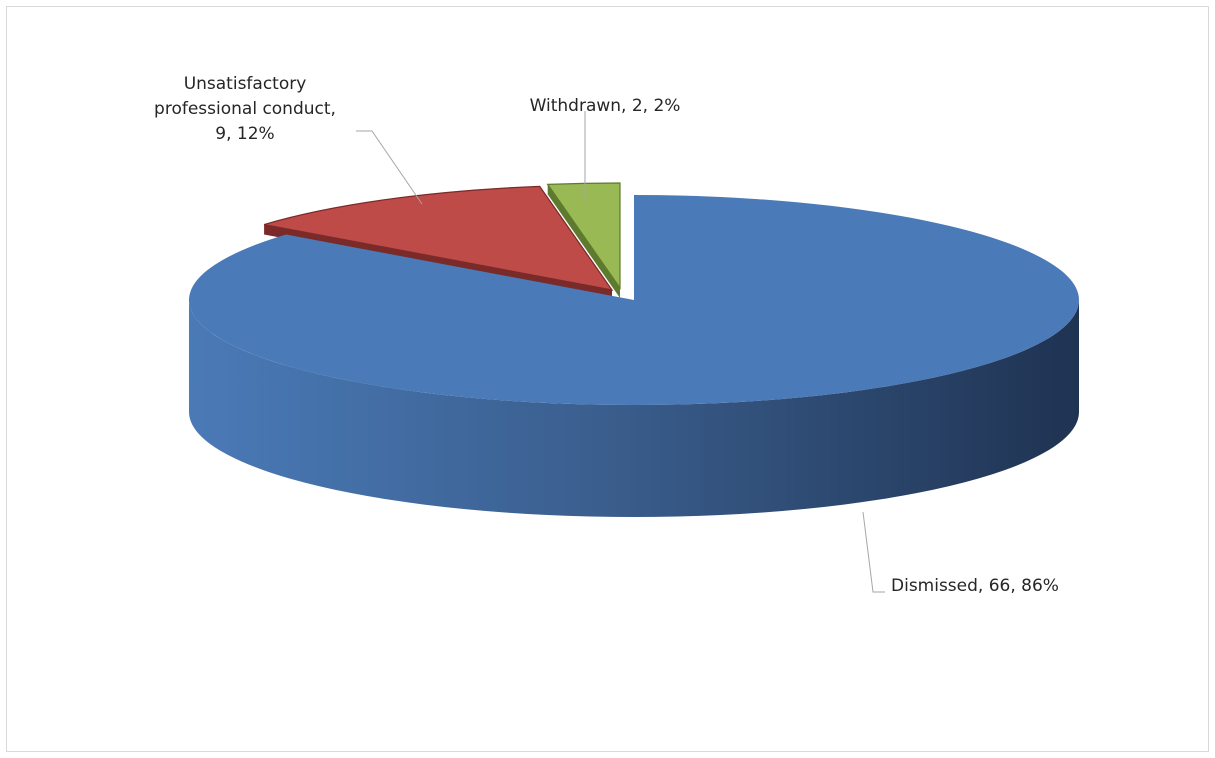 This screenshot has height=758, width=1215. What do you see at coordinates (244, 134) in the screenshot?
I see `data-label-line: 9, 12%` at bounding box center [244, 134].